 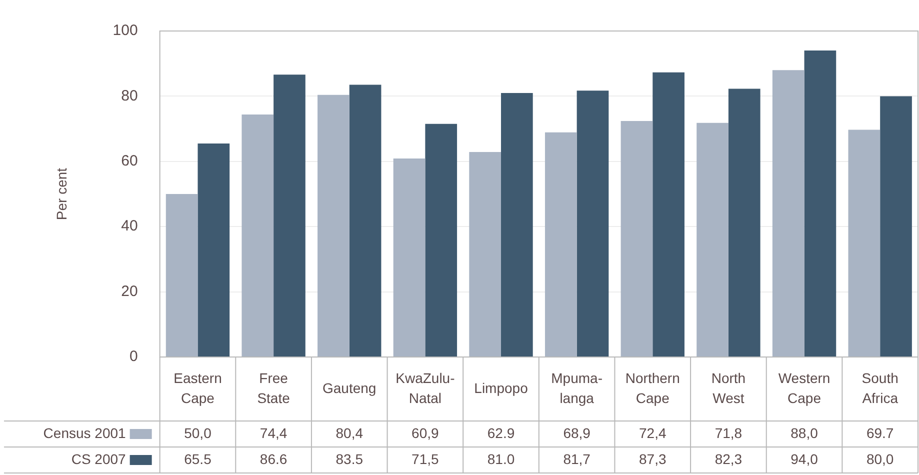 What do you see at coordinates (350, 432) in the screenshot?
I see `data-label: 80,4` at bounding box center [350, 432].